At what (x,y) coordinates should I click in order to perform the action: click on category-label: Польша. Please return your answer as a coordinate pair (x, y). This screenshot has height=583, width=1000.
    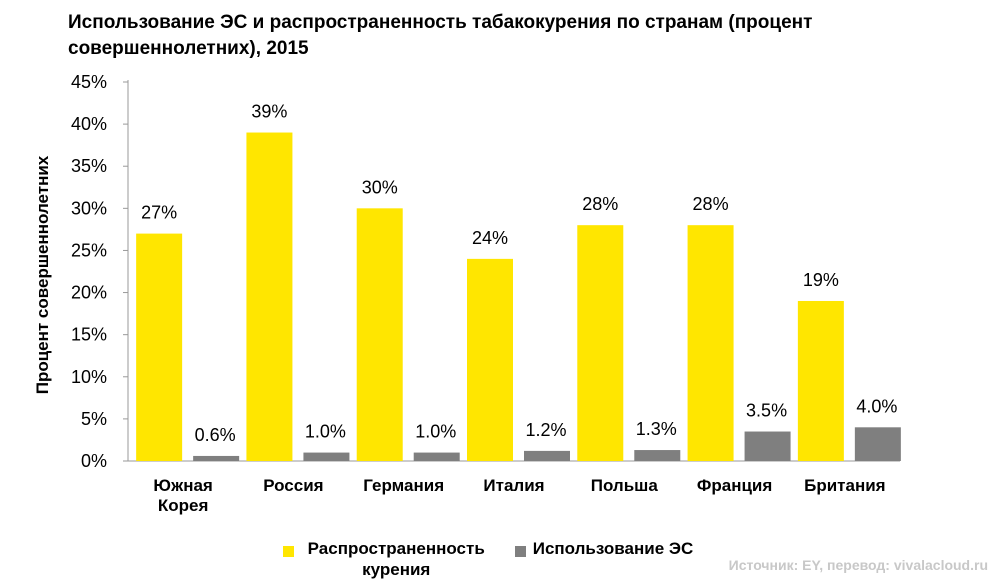
    Looking at the image, I should click on (625, 485).